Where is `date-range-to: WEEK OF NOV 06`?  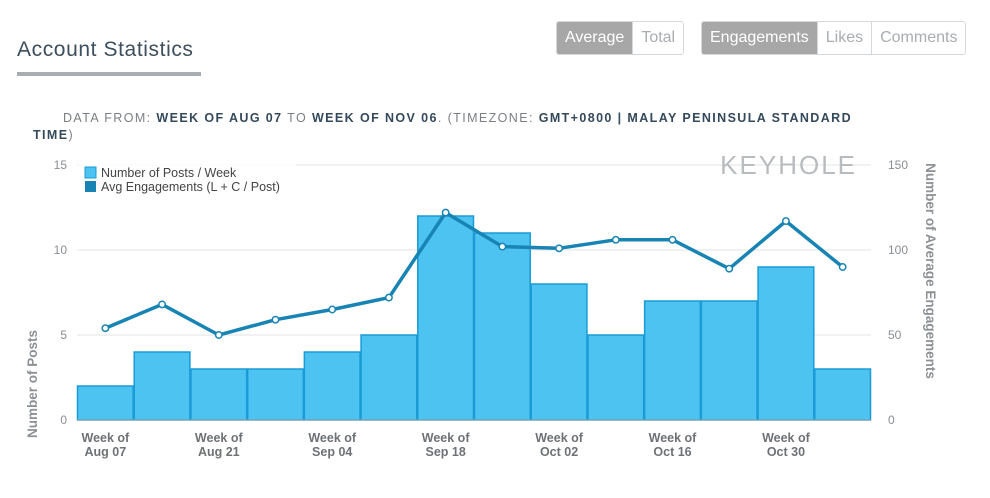 date-range-to: WEEK OF NOV 06 is located at coordinates (374, 118).